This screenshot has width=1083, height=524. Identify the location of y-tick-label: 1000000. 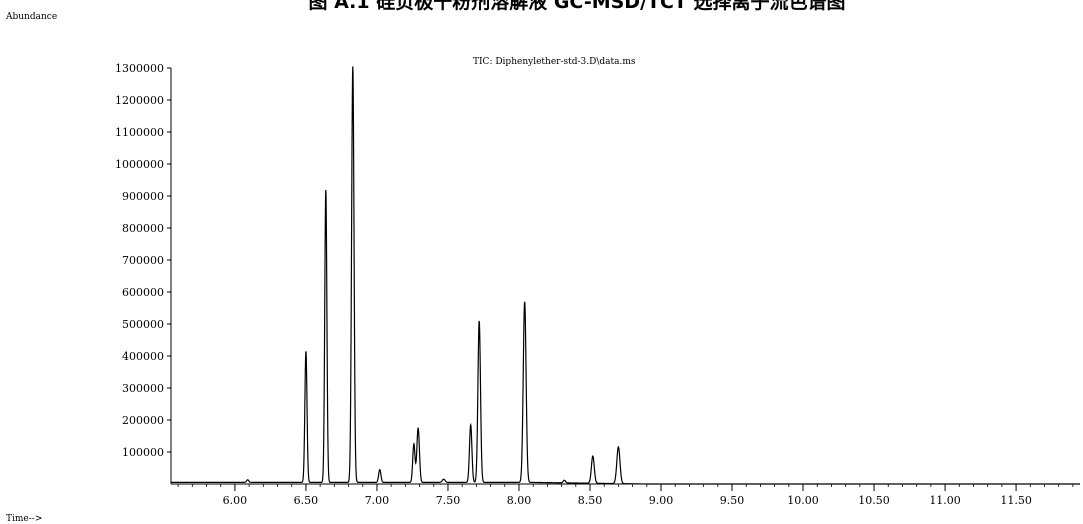
(139, 164).